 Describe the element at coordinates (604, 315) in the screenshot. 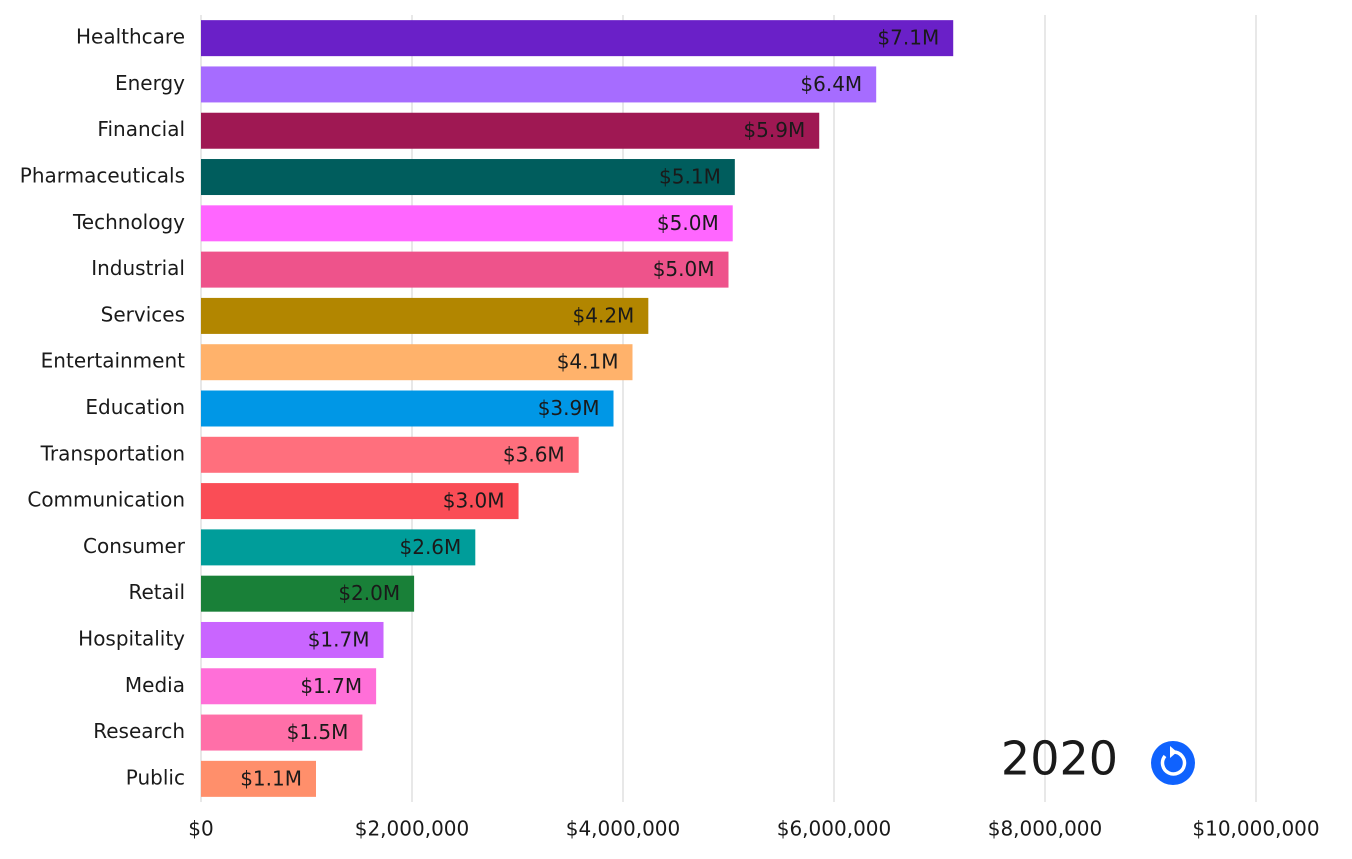

I see `value-label: $4.2M` at that location.